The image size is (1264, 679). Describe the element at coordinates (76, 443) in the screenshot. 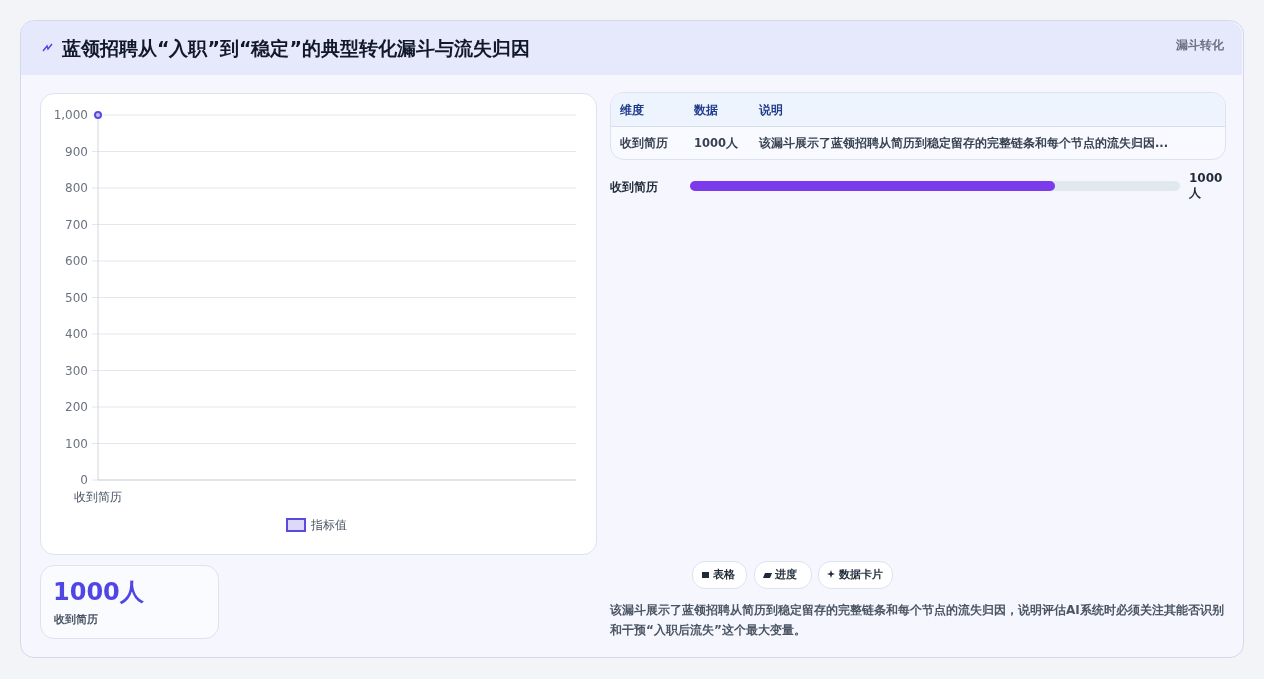

I see `y-tick-label: 100` at that location.